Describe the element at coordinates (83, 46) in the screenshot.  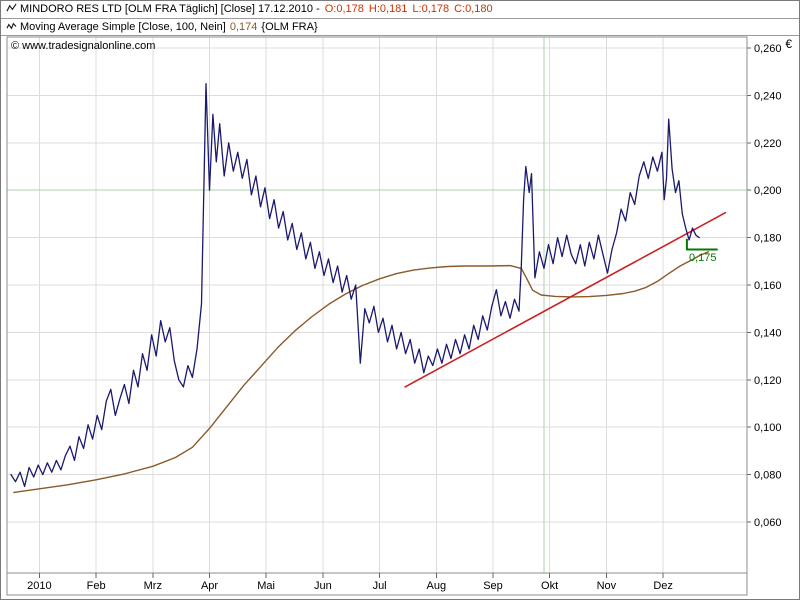
I see `copyright-watermark: © www.tradesignalonline.com` at that location.